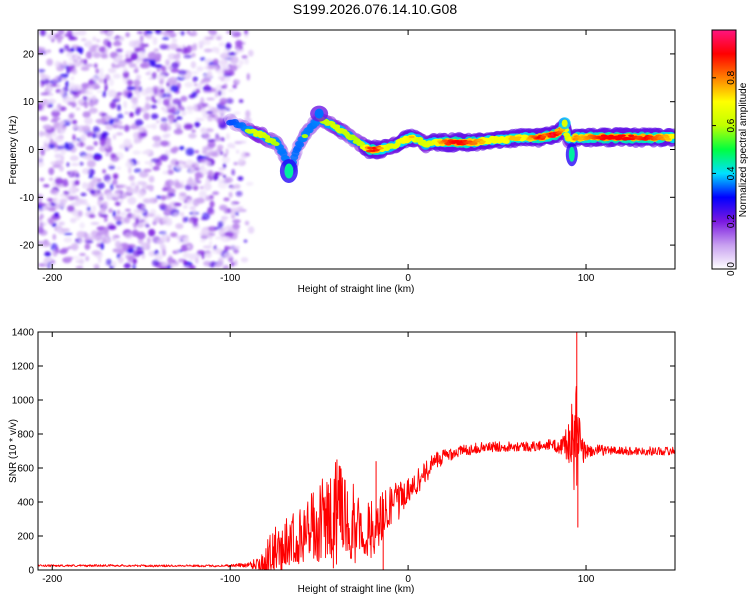 The height and width of the screenshot is (600, 750). I want to click on top-x-tick-label: 0, so click(408, 278).